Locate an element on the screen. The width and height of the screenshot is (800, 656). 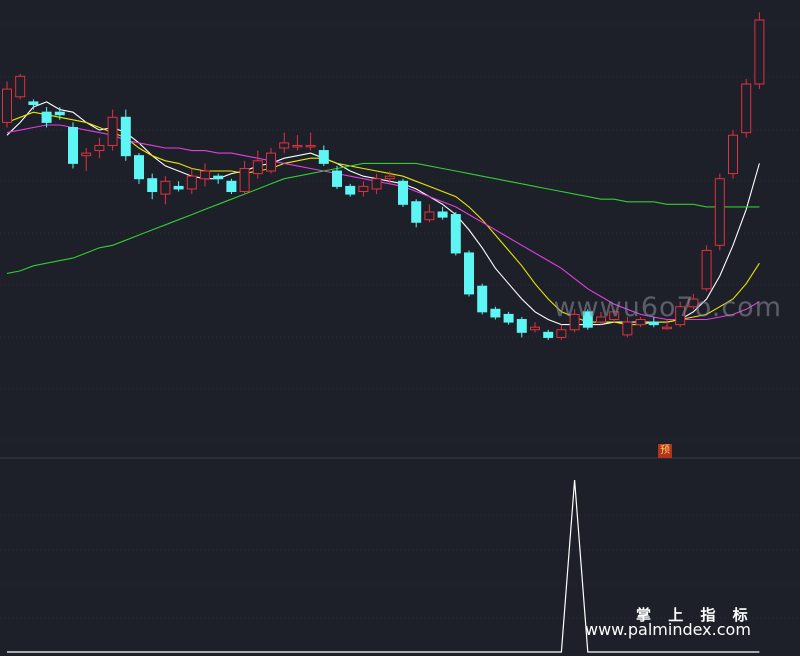
title-watermark: 掌 上 指 标 is located at coordinates (695, 615).